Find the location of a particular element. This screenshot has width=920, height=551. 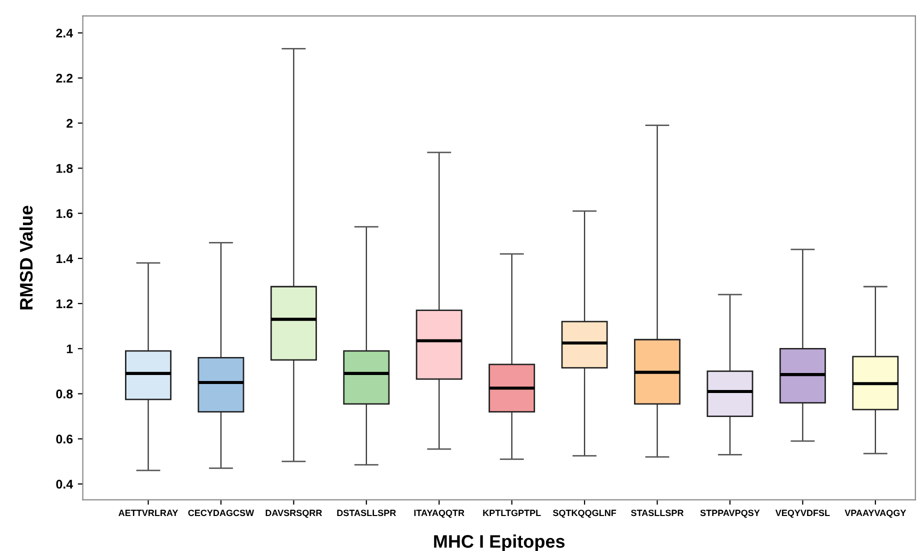

x-tick-label: DAVSRSQRR is located at coordinates (294, 514).